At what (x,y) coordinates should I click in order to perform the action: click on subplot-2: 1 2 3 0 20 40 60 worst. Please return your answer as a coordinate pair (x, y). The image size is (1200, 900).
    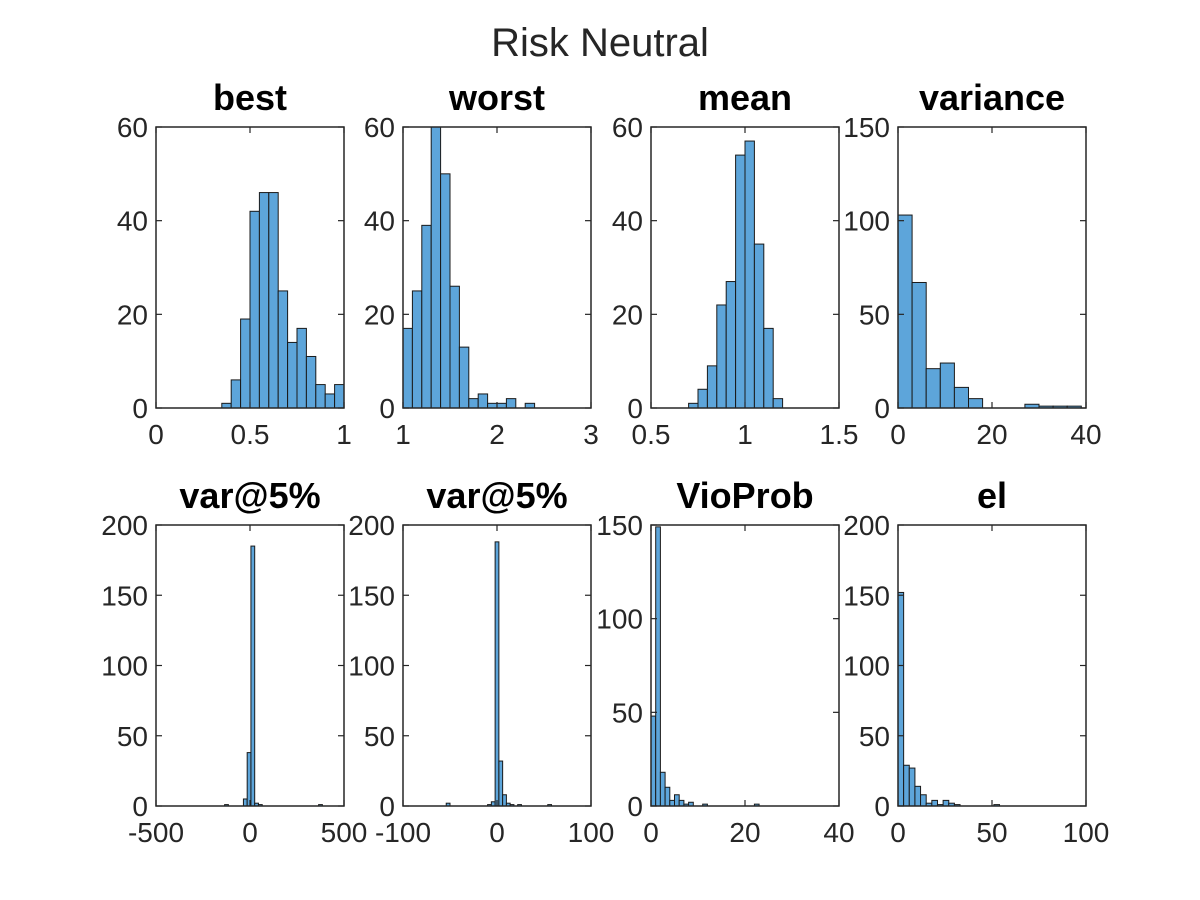
    Looking at the image, I should click on (481, 263).